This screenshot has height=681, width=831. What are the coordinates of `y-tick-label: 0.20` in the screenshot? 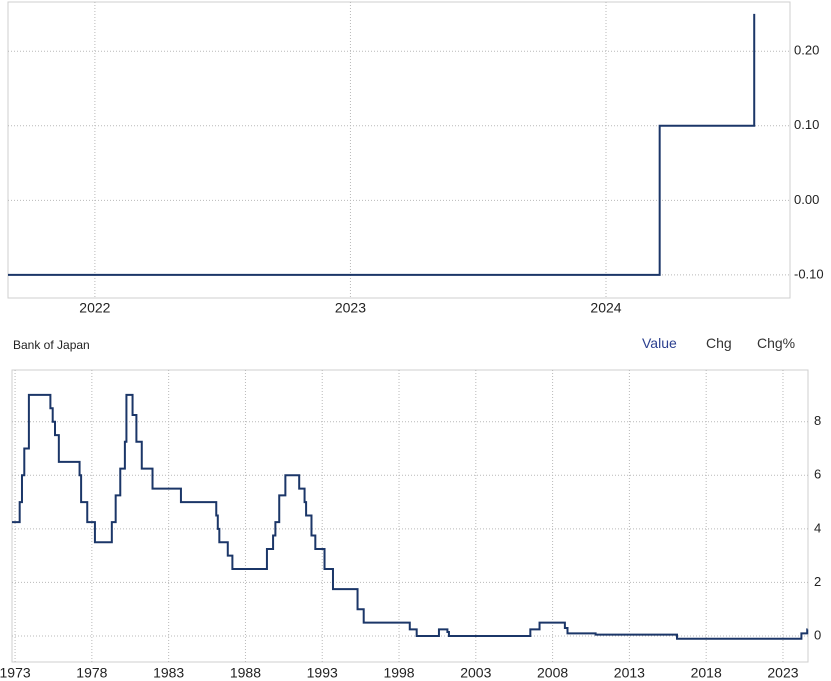 It's located at (806, 50).